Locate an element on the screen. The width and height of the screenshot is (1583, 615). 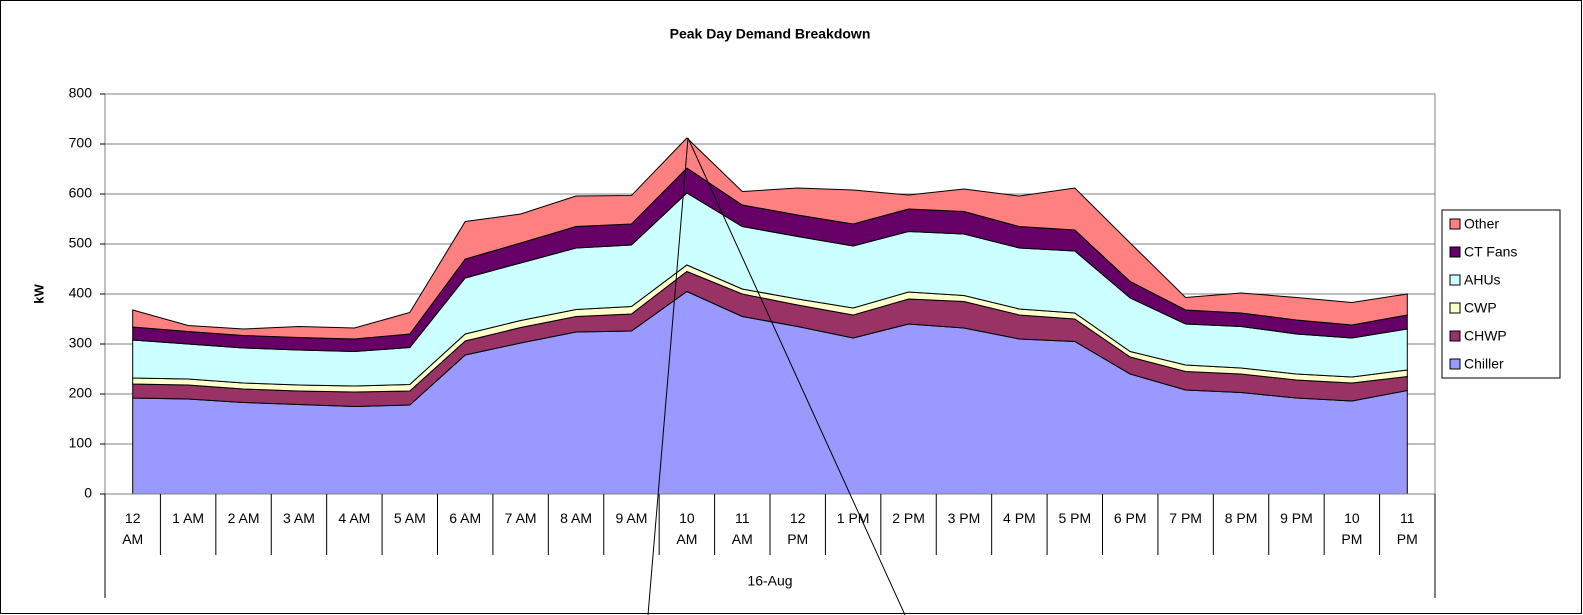
x-tick-label: 1 AM is located at coordinates (188, 518).